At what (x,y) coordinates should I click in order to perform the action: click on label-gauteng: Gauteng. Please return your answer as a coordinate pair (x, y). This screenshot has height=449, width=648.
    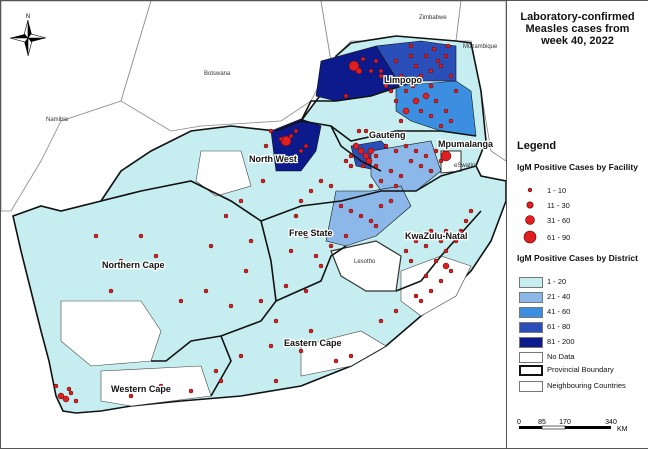
    Looking at the image, I should click on (387, 135).